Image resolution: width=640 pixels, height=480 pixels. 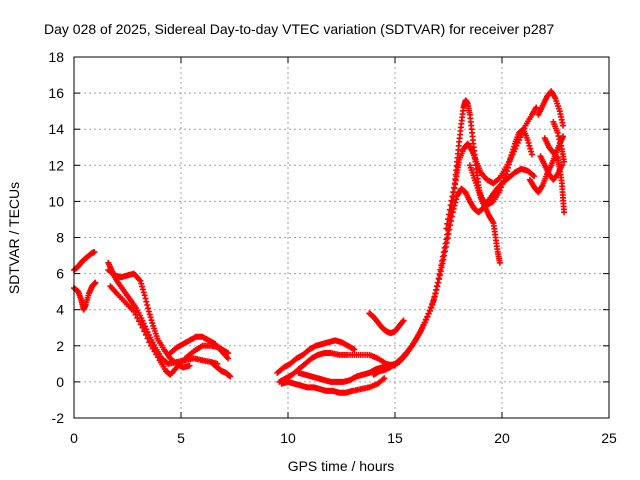 What do you see at coordinates (395, 438) in the screenshot?
I see `x-tick-label: 15` at bounding box center [395, 438].